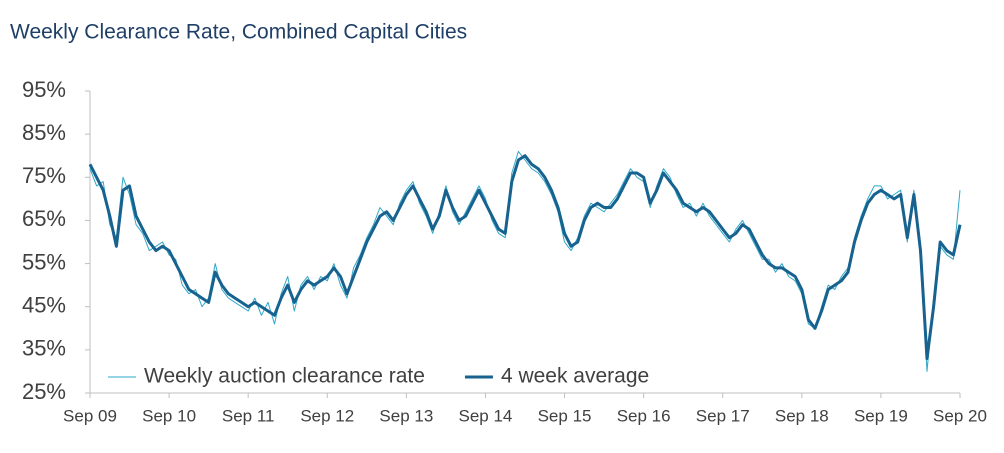 This screenshot has height=453, width=1004. Describe the element at coordinates (44, 132) in the screenshot. I see `y-tick-label: 85%` at that location.